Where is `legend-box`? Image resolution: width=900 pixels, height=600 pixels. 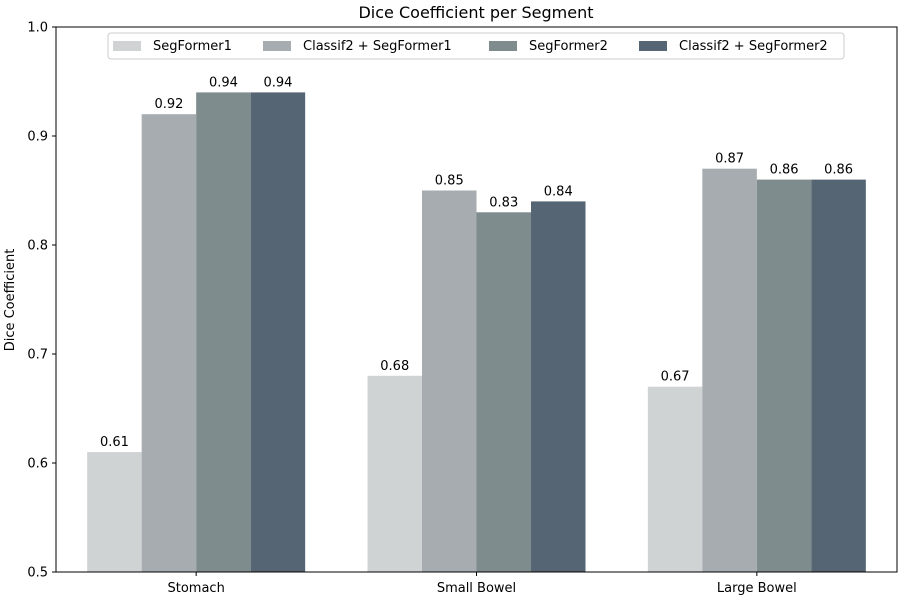
legend-box is located at coordinates (476, 46).